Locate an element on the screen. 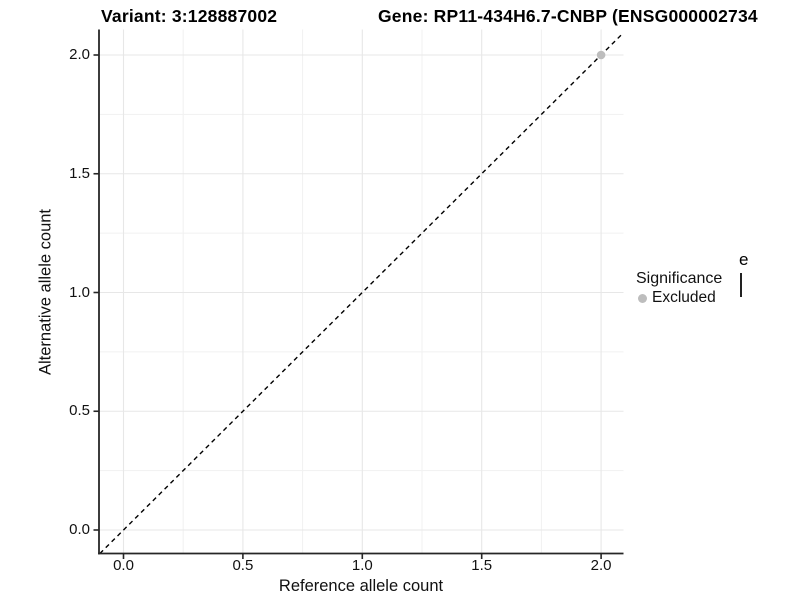  x-tick-label: 1.0 is located at coordinates (362, 565).